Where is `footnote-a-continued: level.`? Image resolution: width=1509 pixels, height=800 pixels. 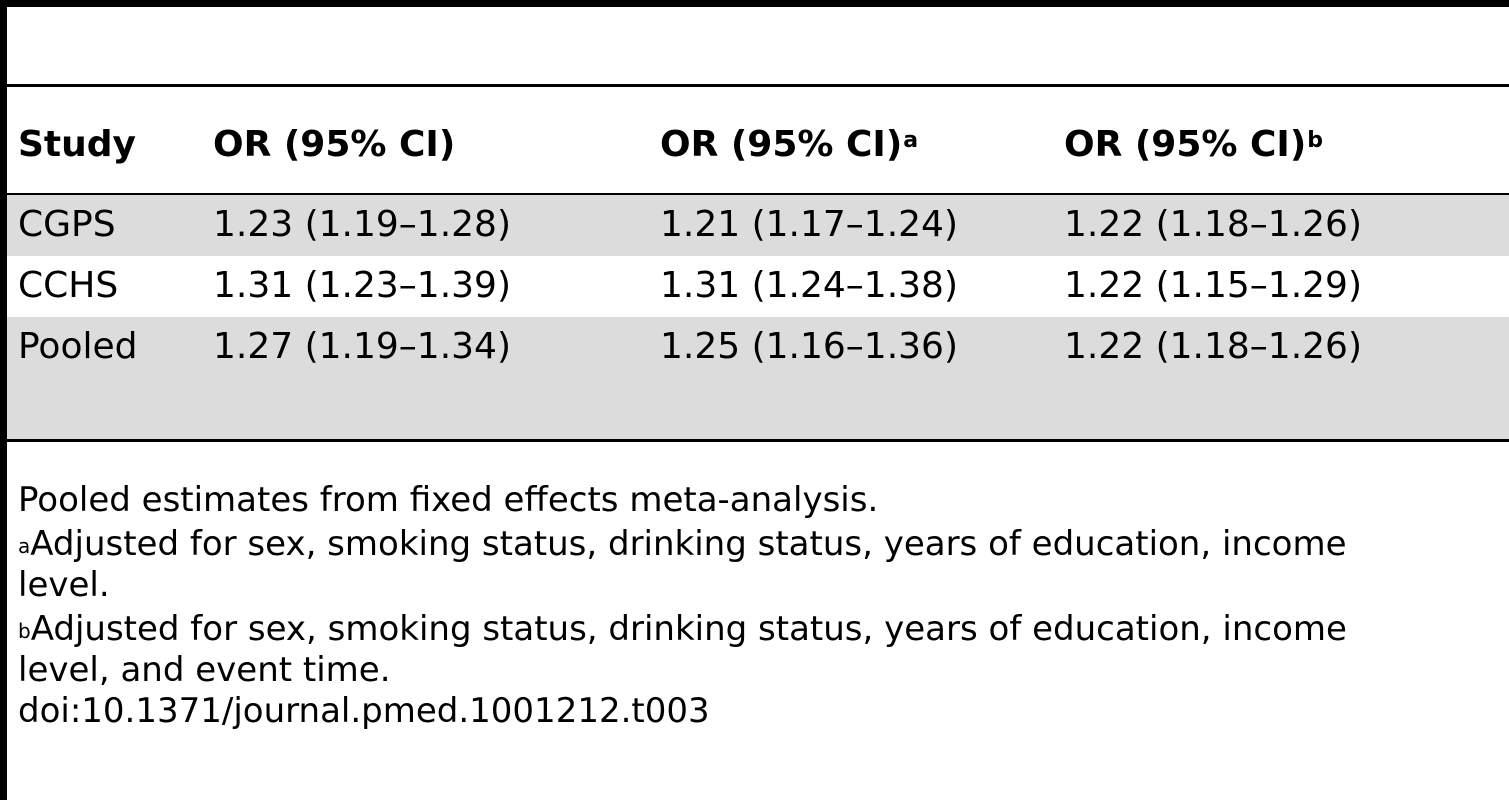 footnote-a-continued: level. is located at coordinates (64, 585).